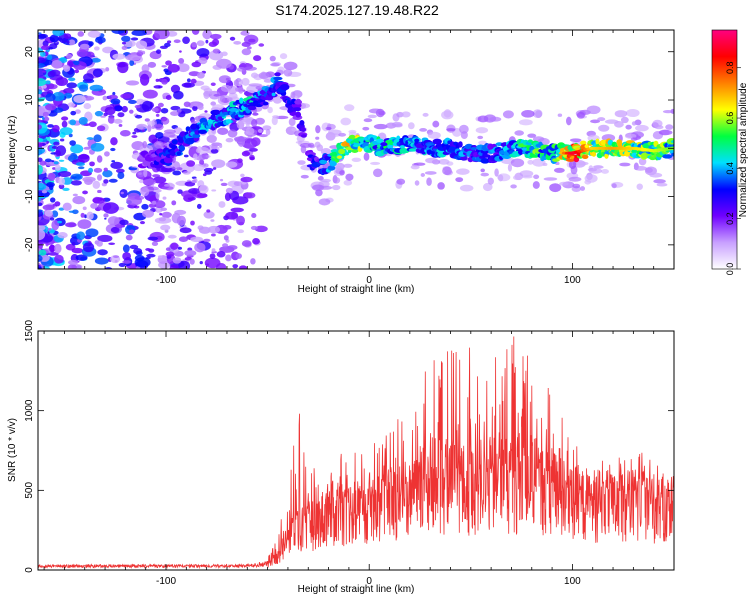 This screenshot has height=605, width=750. Describe the element at coordinates (12, 450) in the screenshot. I see `snr-y-axis-label: SNR (10 * v/v)` at that location.